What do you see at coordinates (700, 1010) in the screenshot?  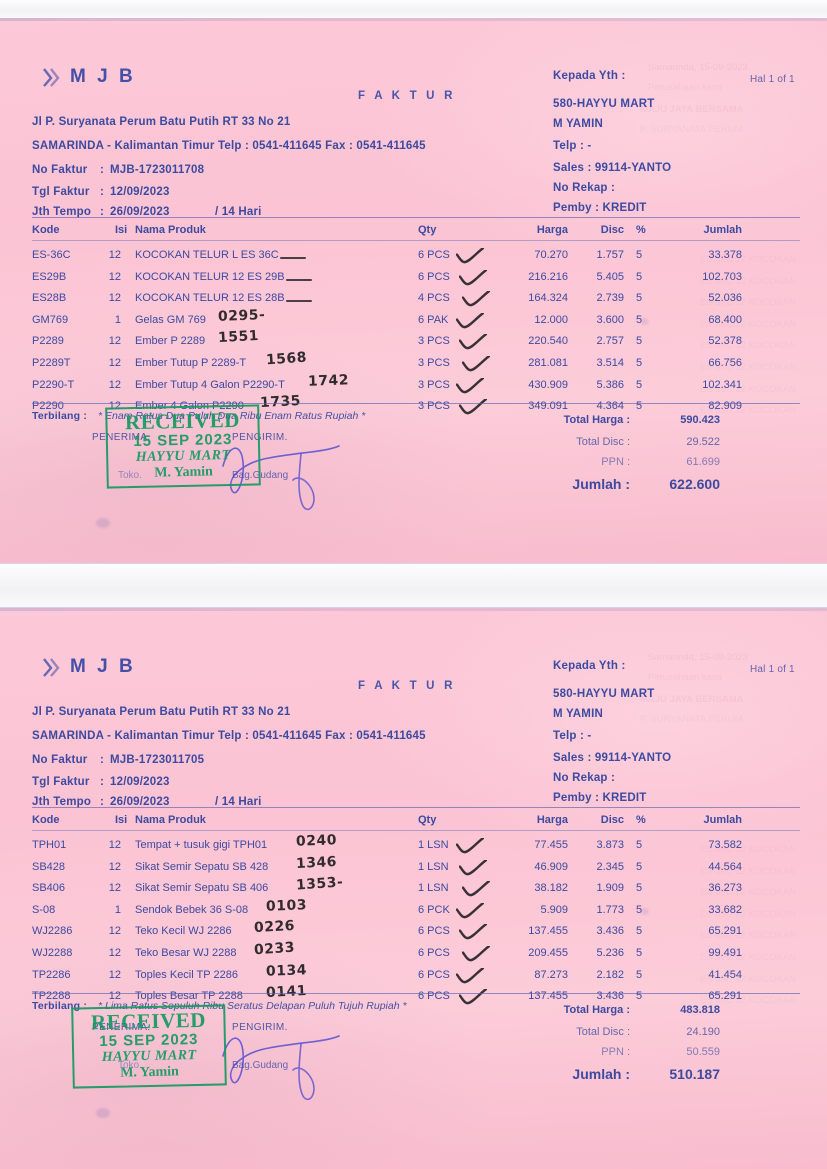 I see `total-value-0: 483.818` at bounding box center [700, 1010].